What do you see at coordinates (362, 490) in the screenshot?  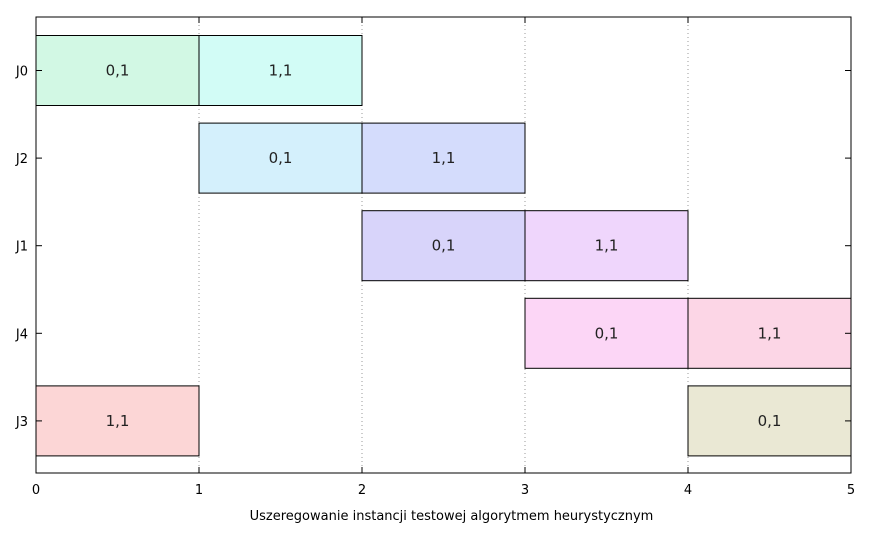 I see `x-tick-label: 2` at bounding box center [362, 490].